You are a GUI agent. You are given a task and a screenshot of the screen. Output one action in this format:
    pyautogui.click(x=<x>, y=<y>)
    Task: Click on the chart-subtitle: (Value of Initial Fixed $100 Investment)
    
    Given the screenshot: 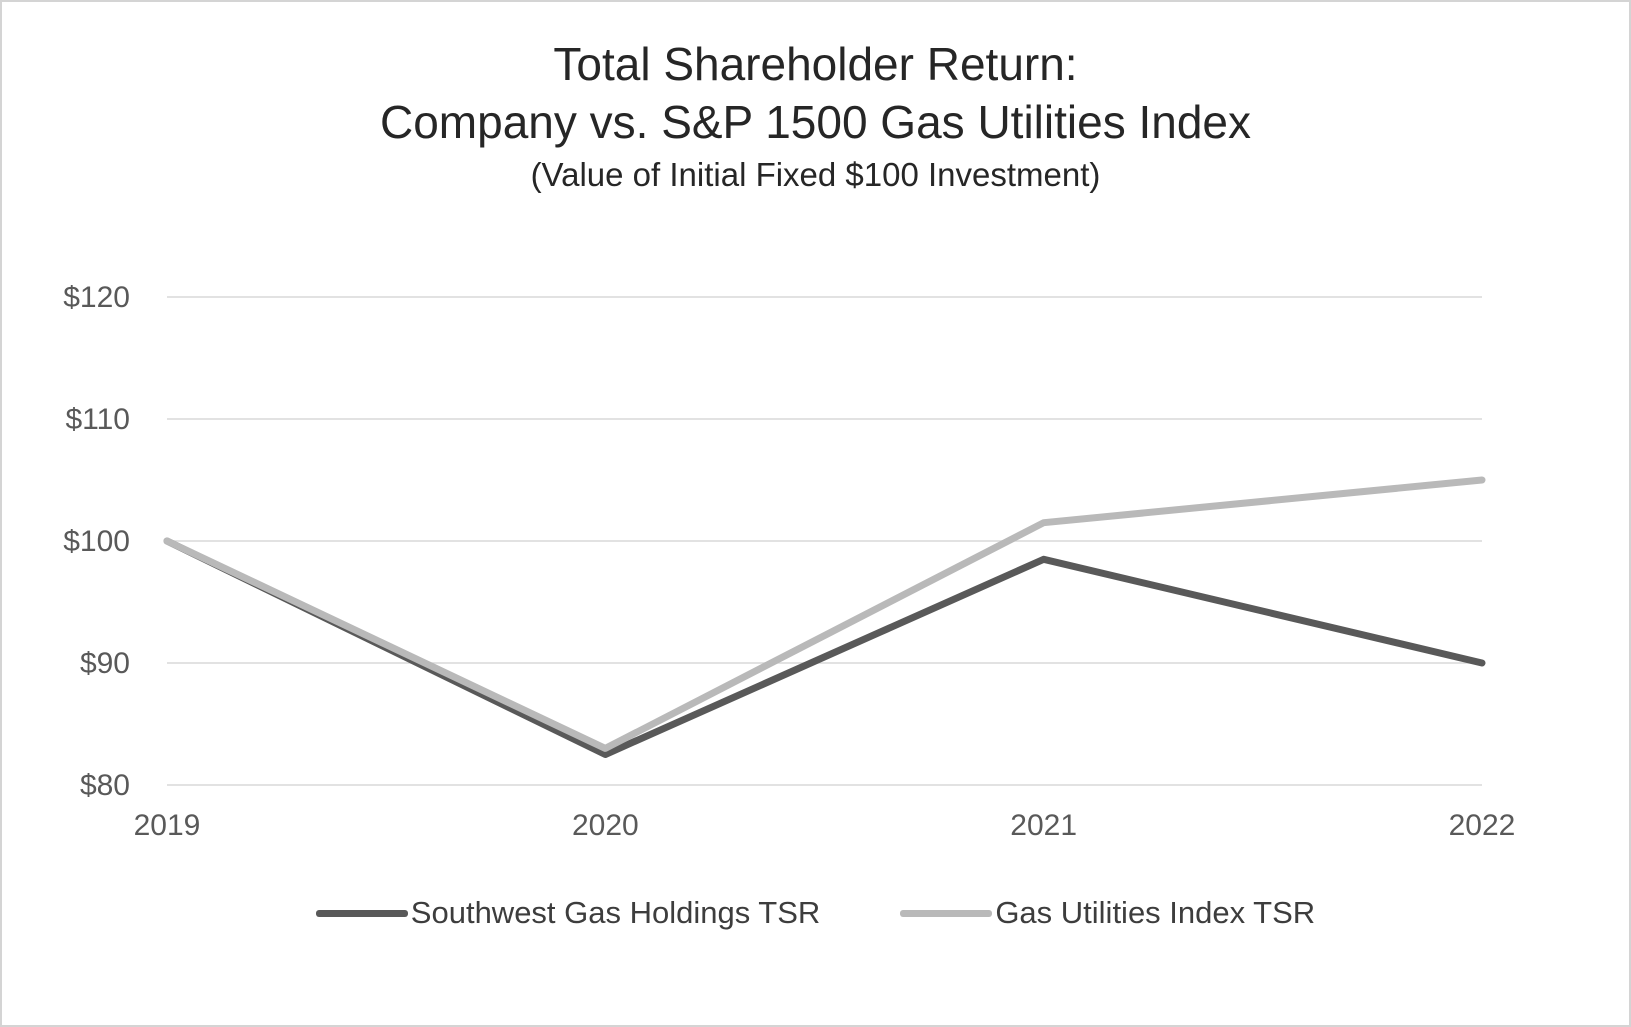 What is the action you would take?
    pyautogui.click(x=815, y=174)
    